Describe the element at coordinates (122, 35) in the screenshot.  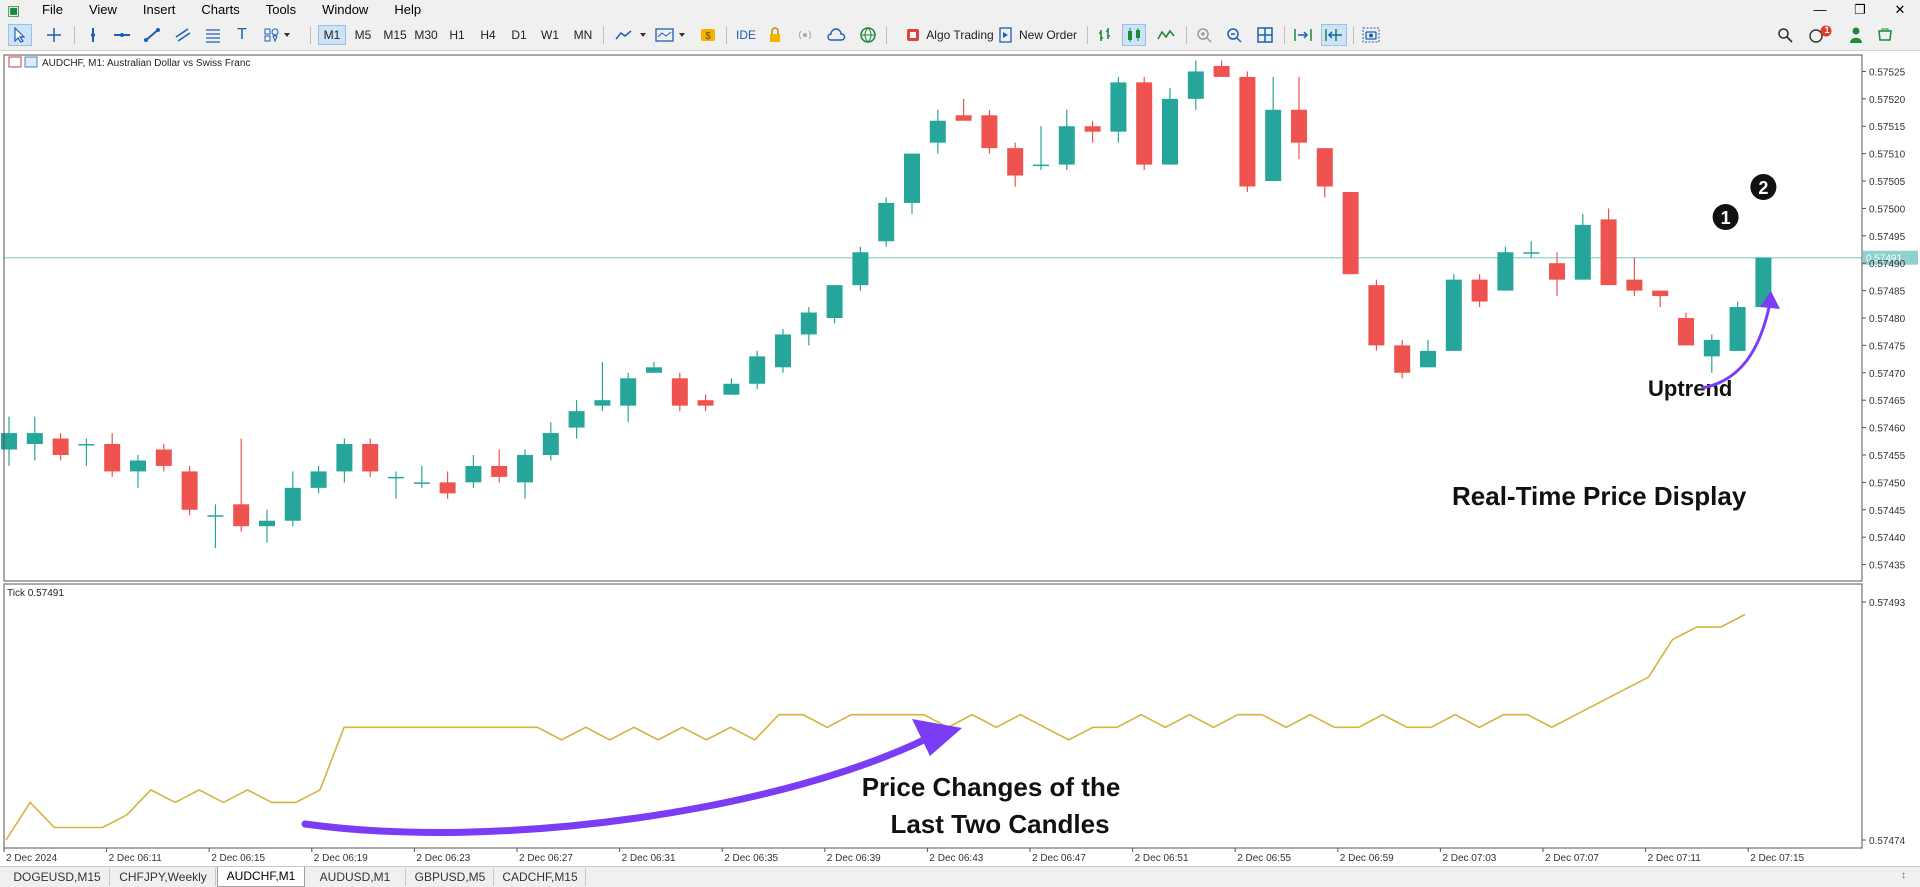
I see `horizontal-line-button` at that location.